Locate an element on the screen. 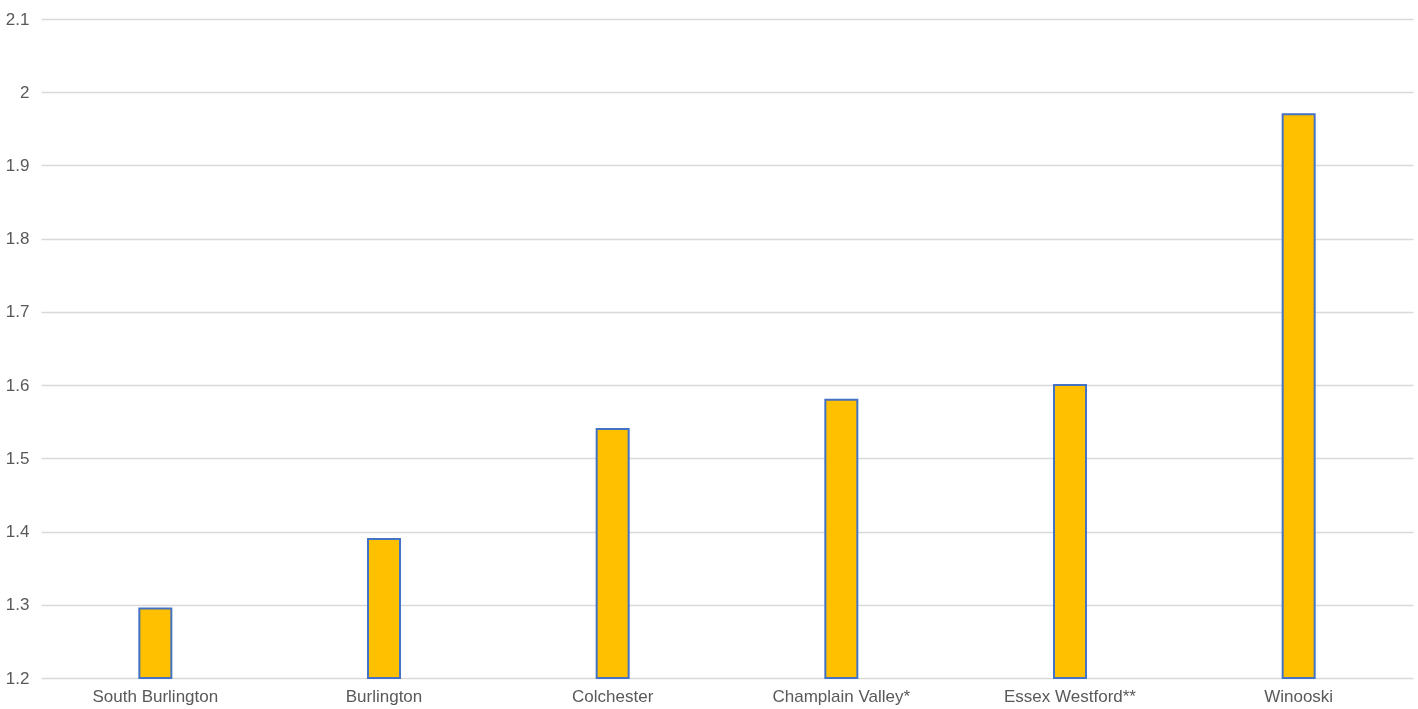 Image resolution: width=1418 pixels, height=709 pixels. y-tick-label: 2 is located at coordinates (25, 92).